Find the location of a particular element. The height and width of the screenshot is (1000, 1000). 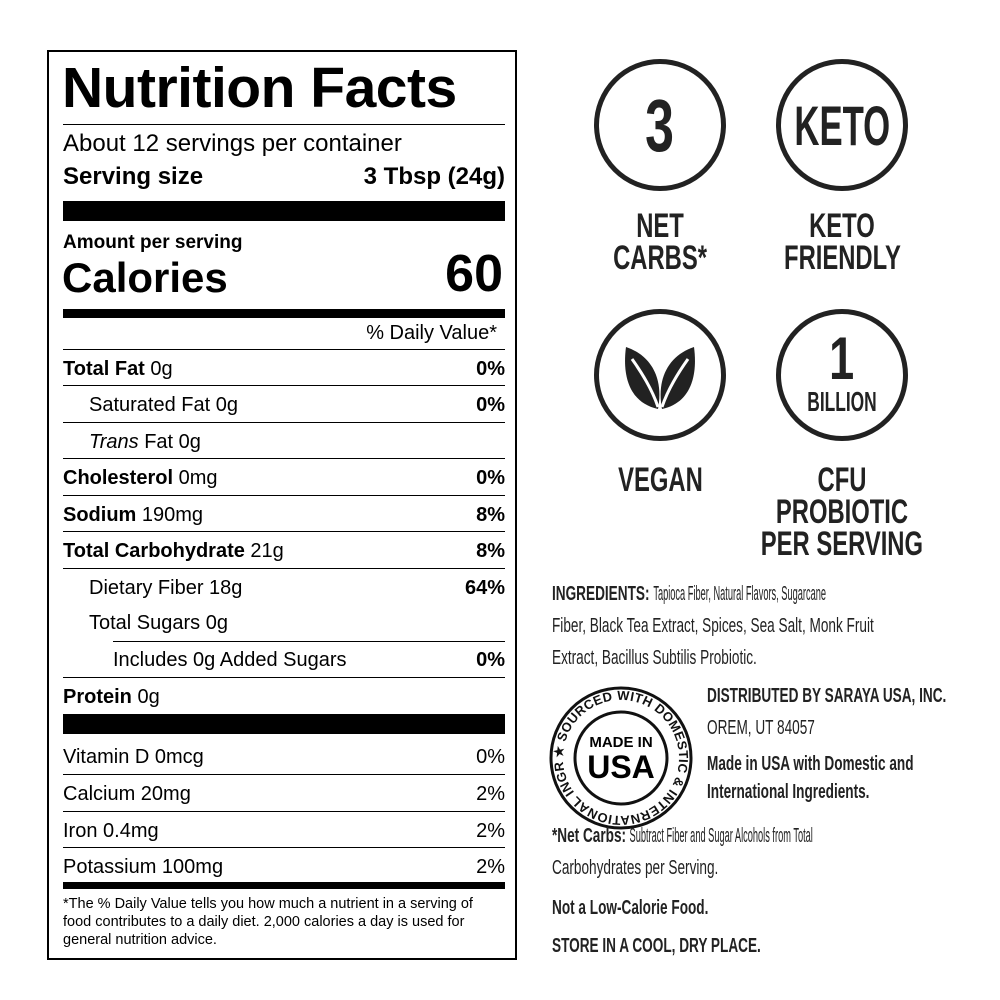

serving-size-value: 3 Tbsp (24g) is located at coordinates (434, 176).